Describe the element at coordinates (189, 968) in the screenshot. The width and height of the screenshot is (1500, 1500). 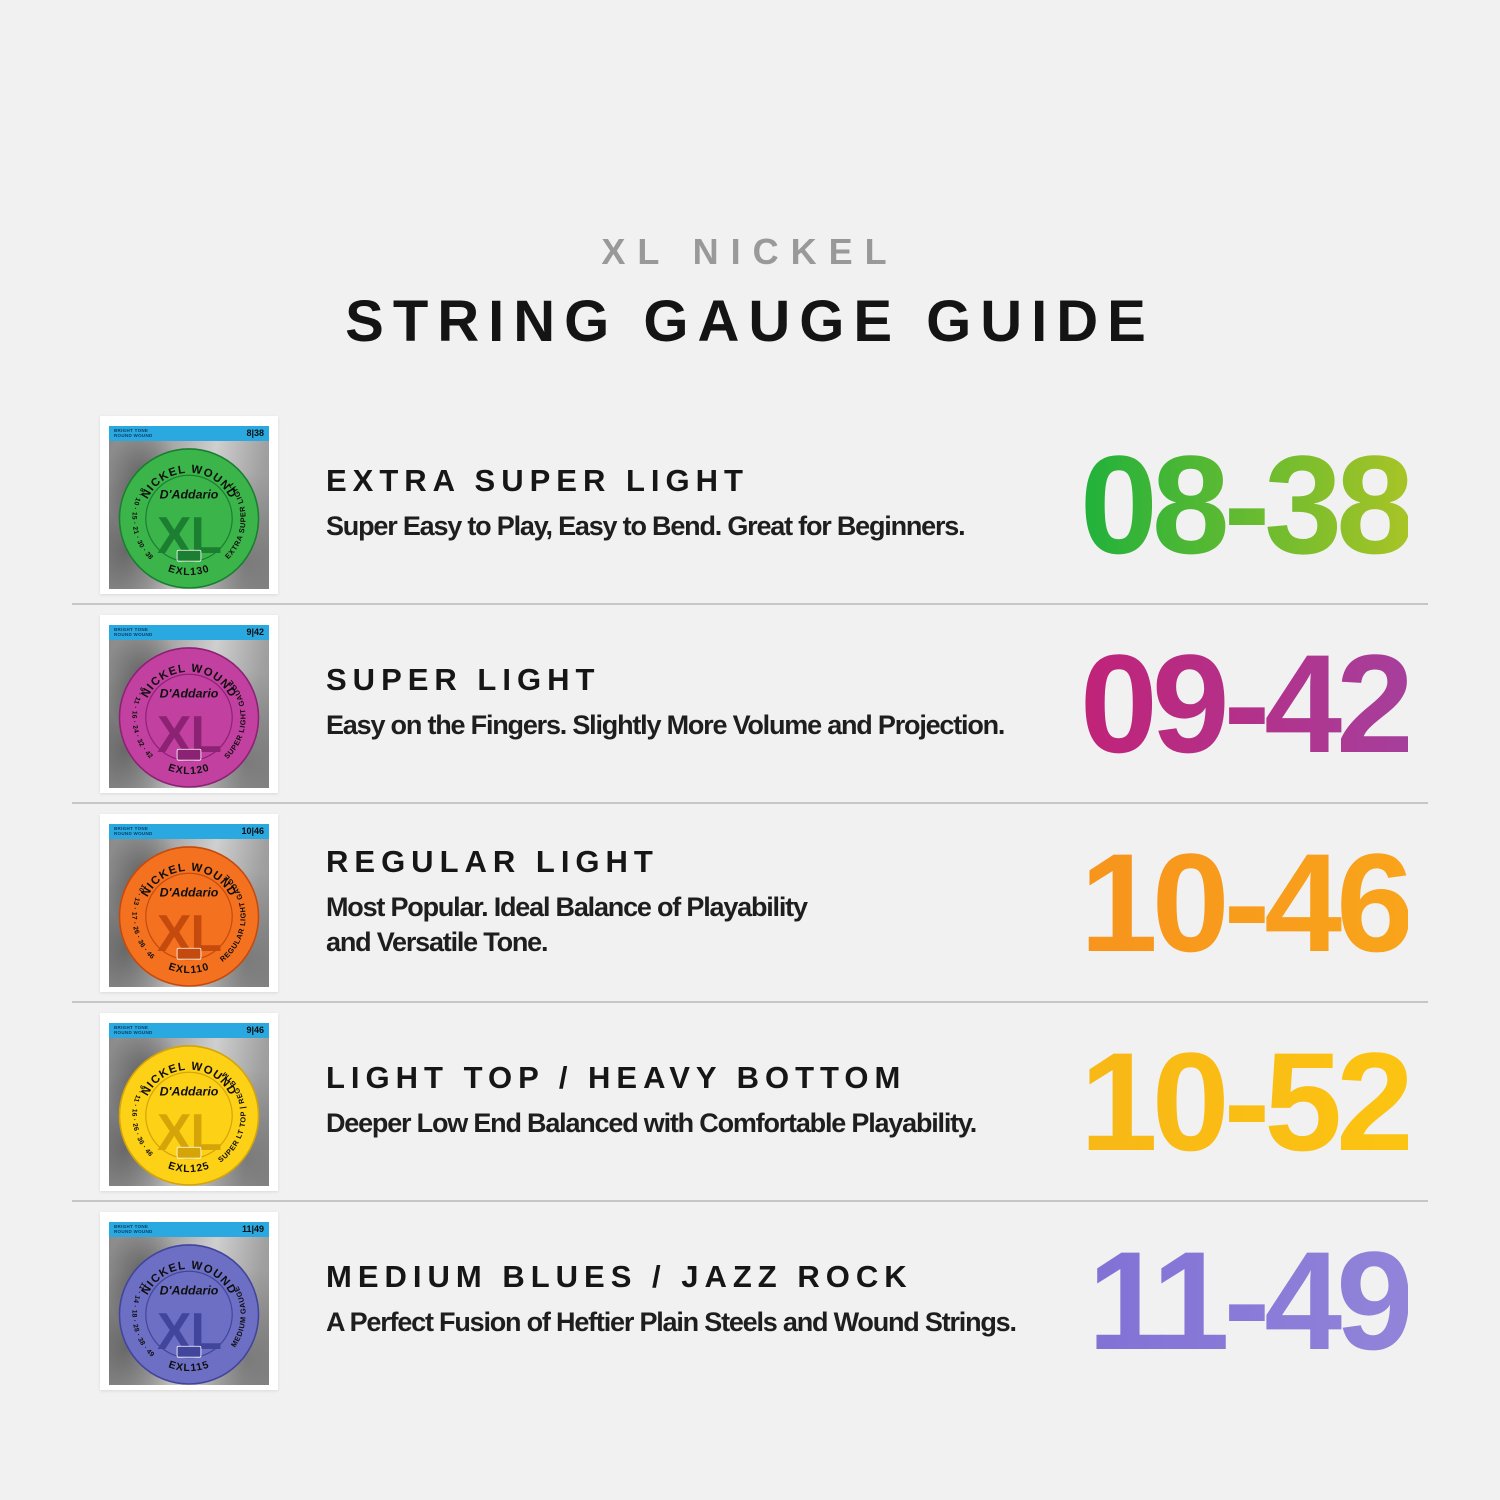
I see `arc-model-label: EXL110` at that location.